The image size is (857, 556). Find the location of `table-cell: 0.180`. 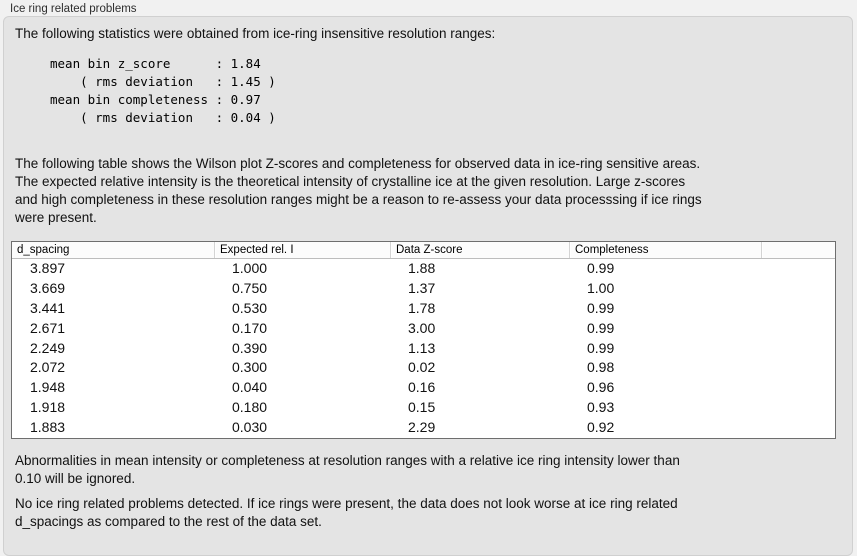

table-cell: 0.180 is located at coordinates (250, 407).